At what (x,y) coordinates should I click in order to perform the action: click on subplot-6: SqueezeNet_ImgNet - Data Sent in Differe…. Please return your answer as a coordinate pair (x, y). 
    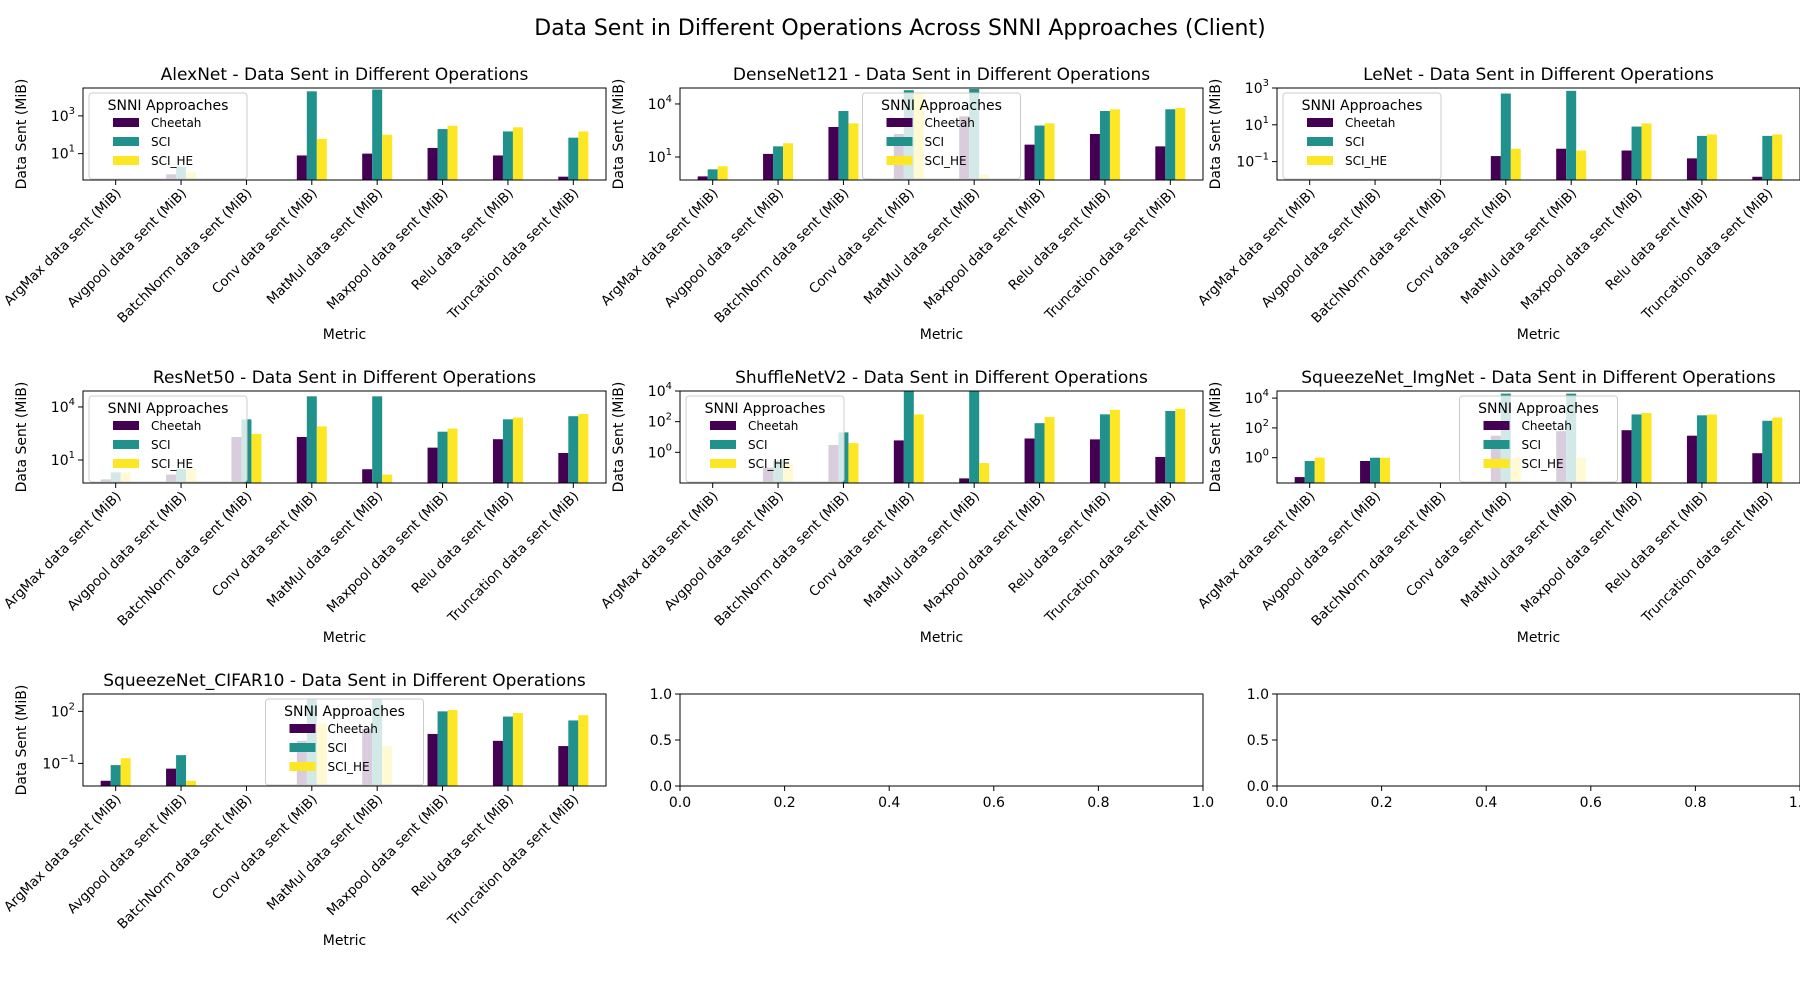
    Looking at the image, I should click on (1497, 507).